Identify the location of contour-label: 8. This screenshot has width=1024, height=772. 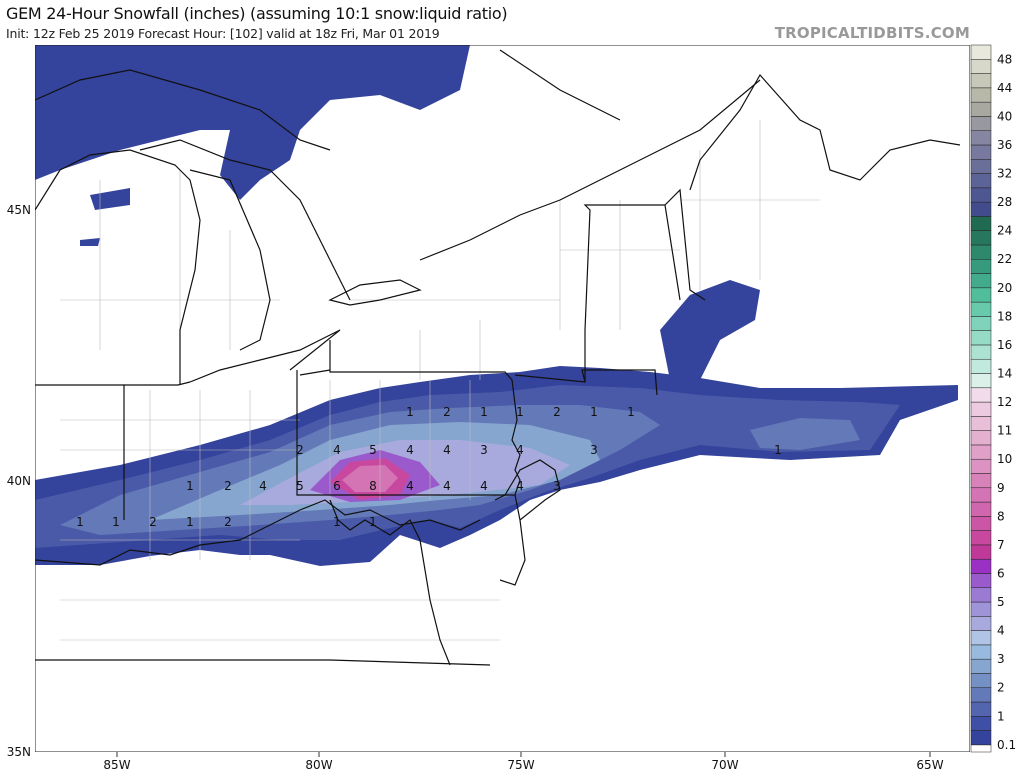
(373, 486).